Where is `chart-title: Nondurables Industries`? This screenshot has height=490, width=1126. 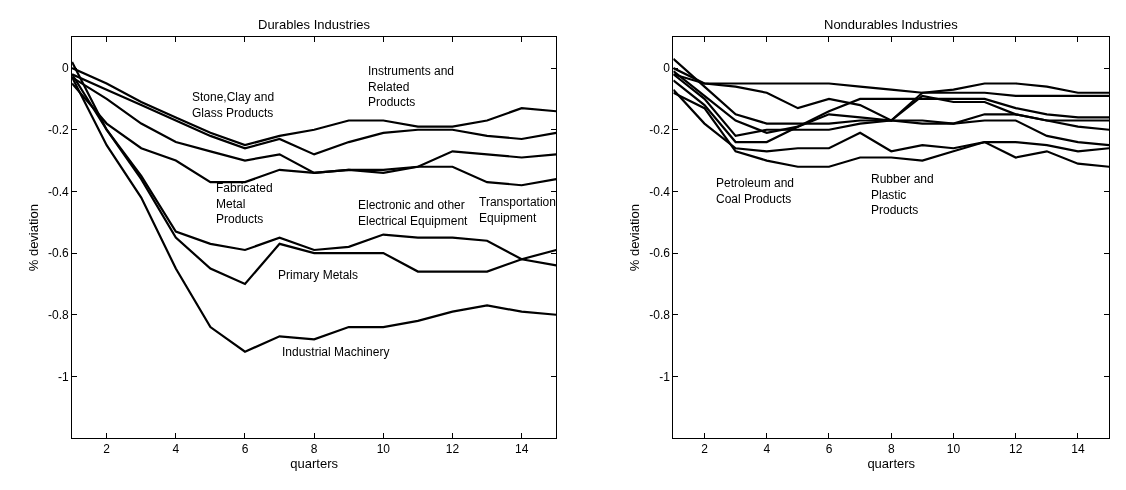
chart-title: Nondurables Industries is located at coordinates (891, 24).